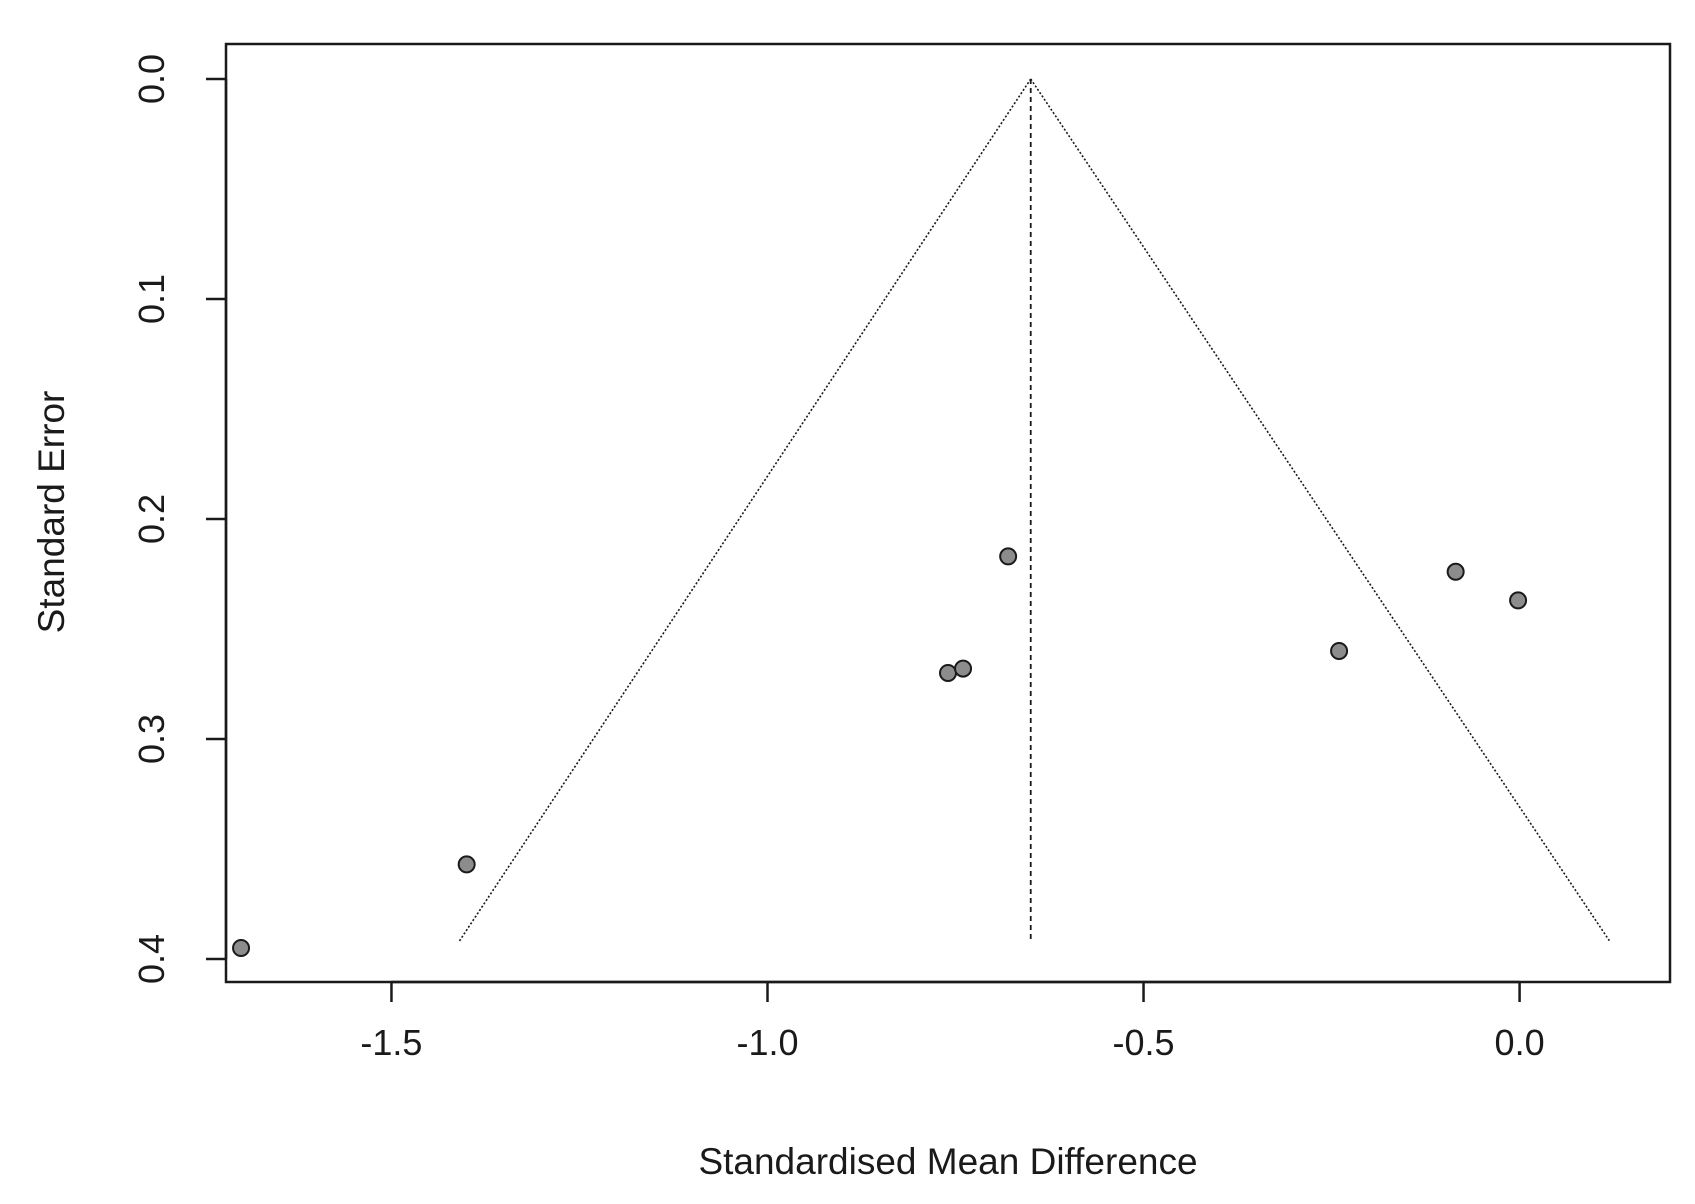  I want to click on x-tick-label: -0.5, so click(1144, 1042).